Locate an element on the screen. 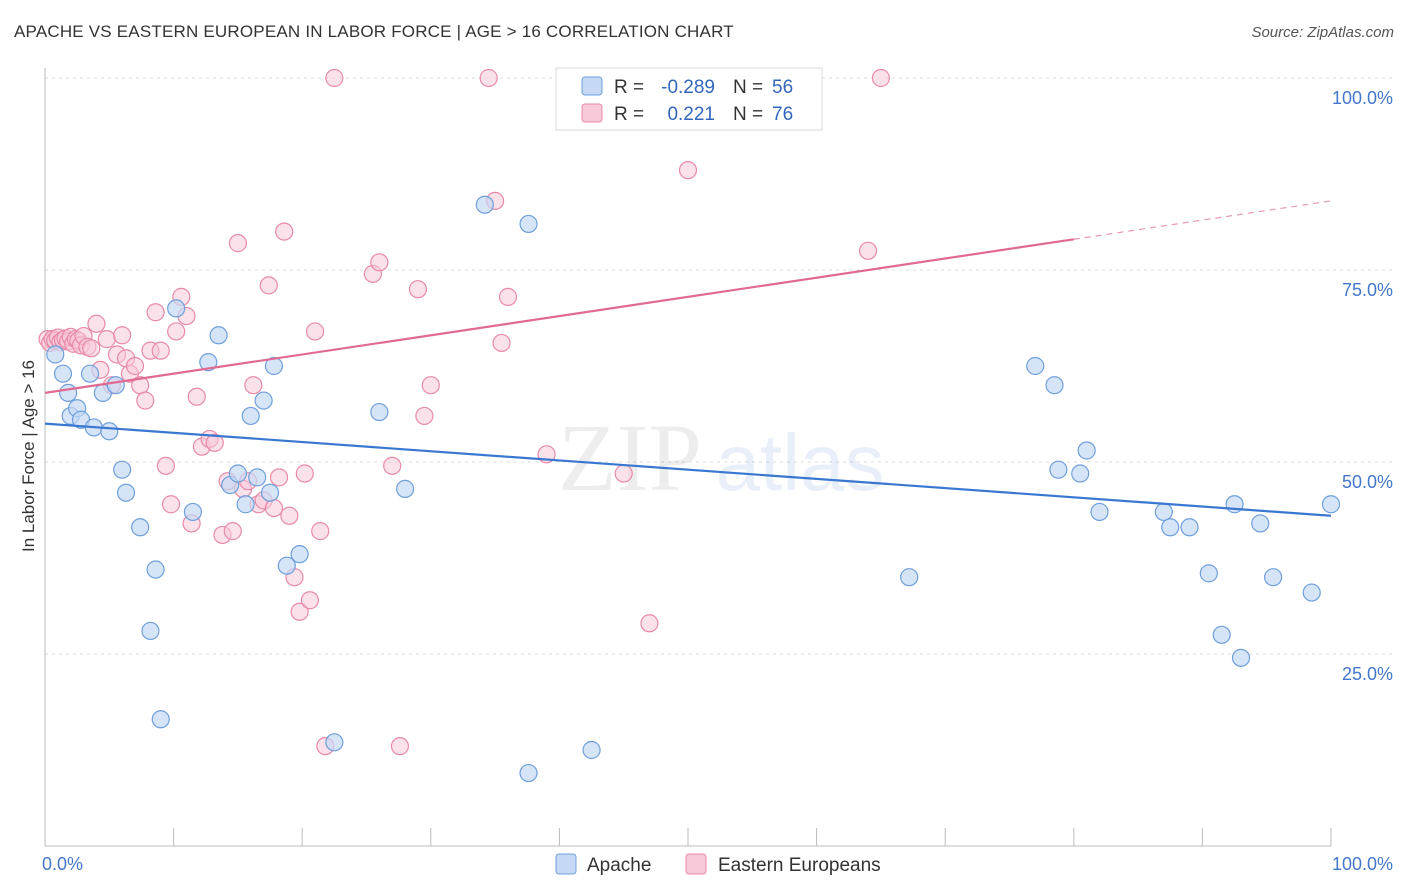 The width and height of the screenshot is (1406, 892). eastern-trend-extension is located at coordinates (1202, 220).